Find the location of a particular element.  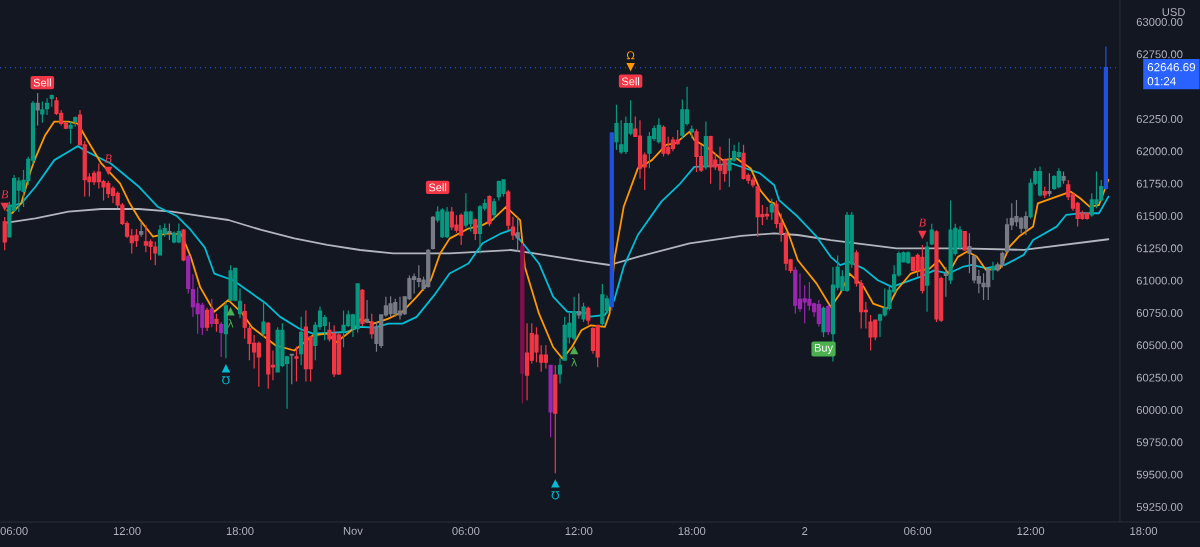

annotation: ℧ is located at coordinates (226, 380).